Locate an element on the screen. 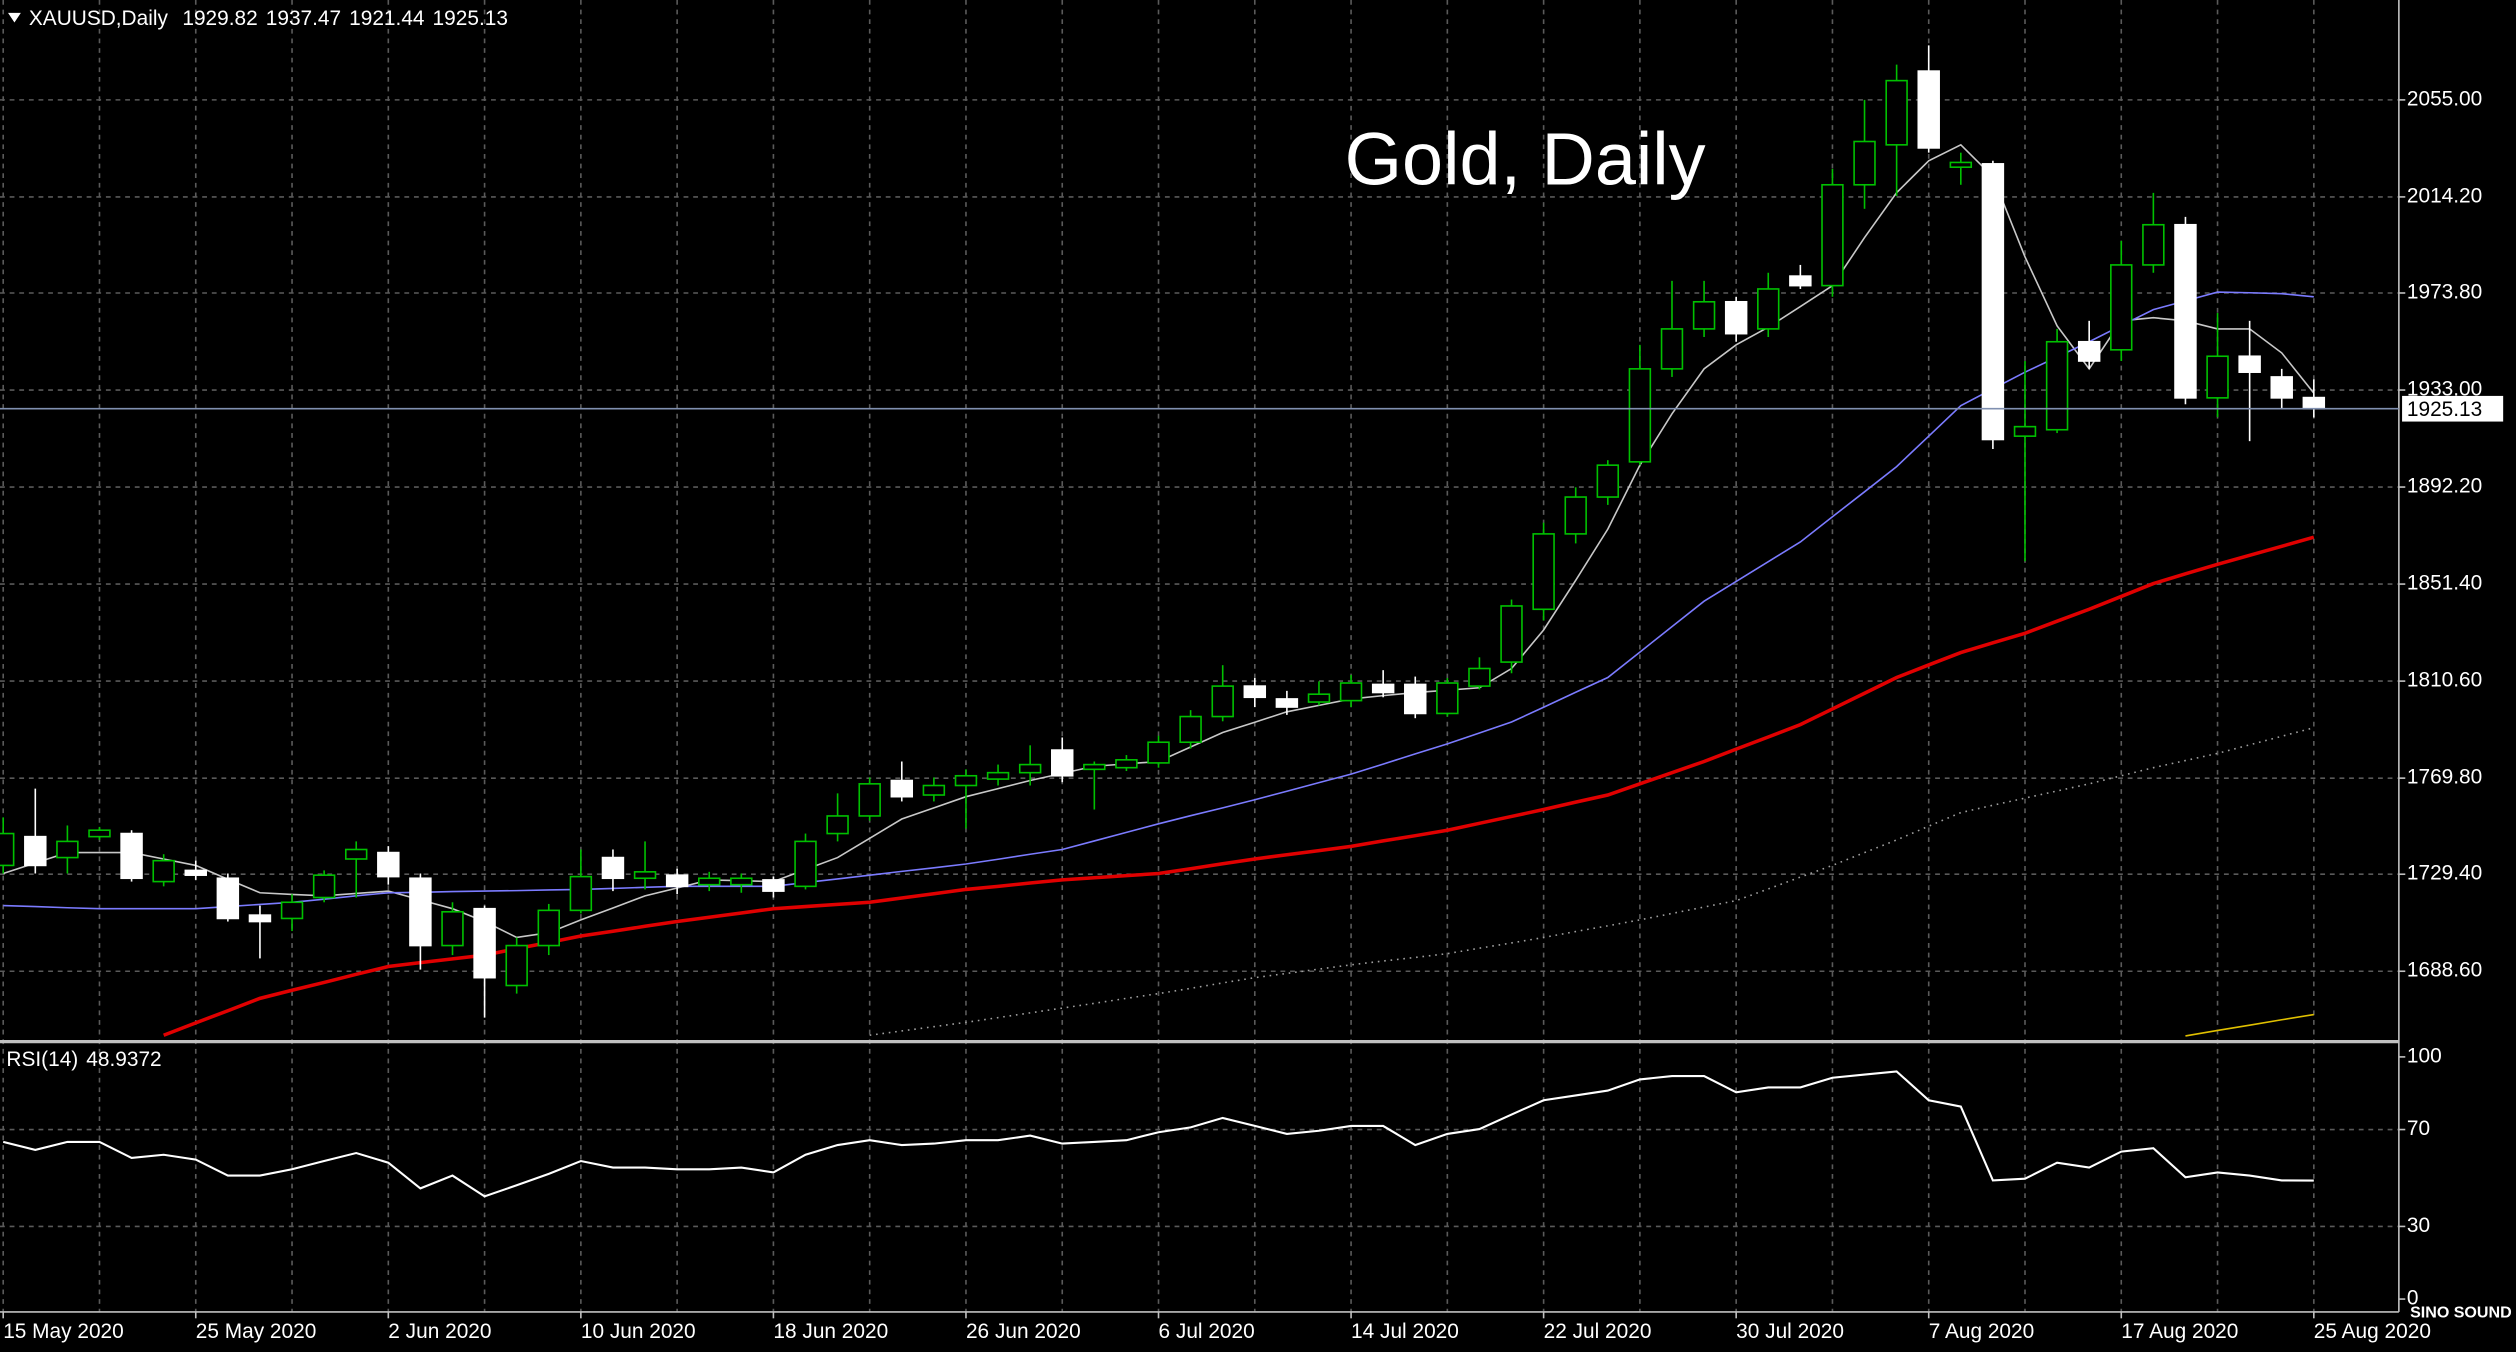  x-tick-label: 15 May 2020 is located at coordinates (63, 1331).